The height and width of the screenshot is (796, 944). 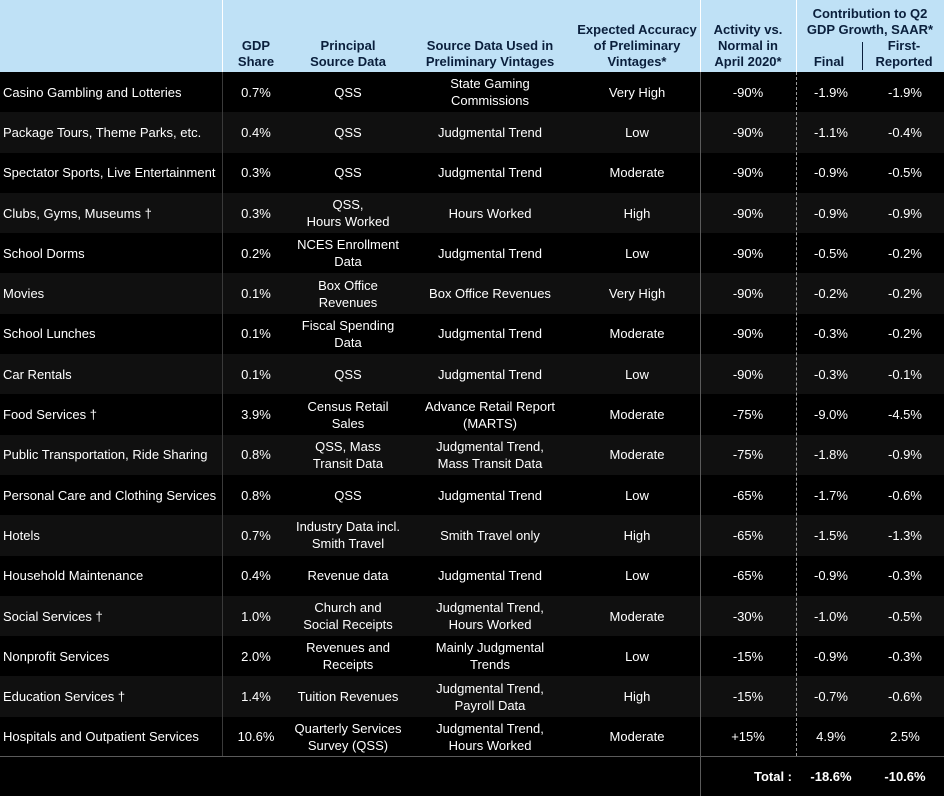 I want to click on header-activity: Activity vs. Normal in April 2020*, so click(x=748, y=45).